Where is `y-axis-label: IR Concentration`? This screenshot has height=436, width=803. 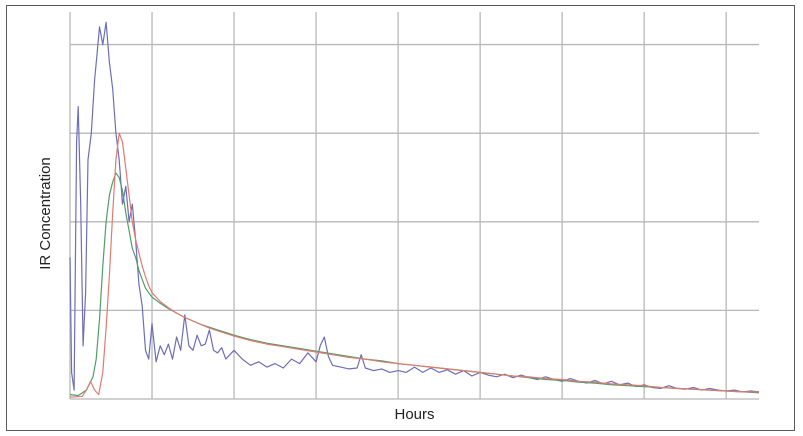 y-axis-label: IR Concentration is located at coordinates (45, 213).